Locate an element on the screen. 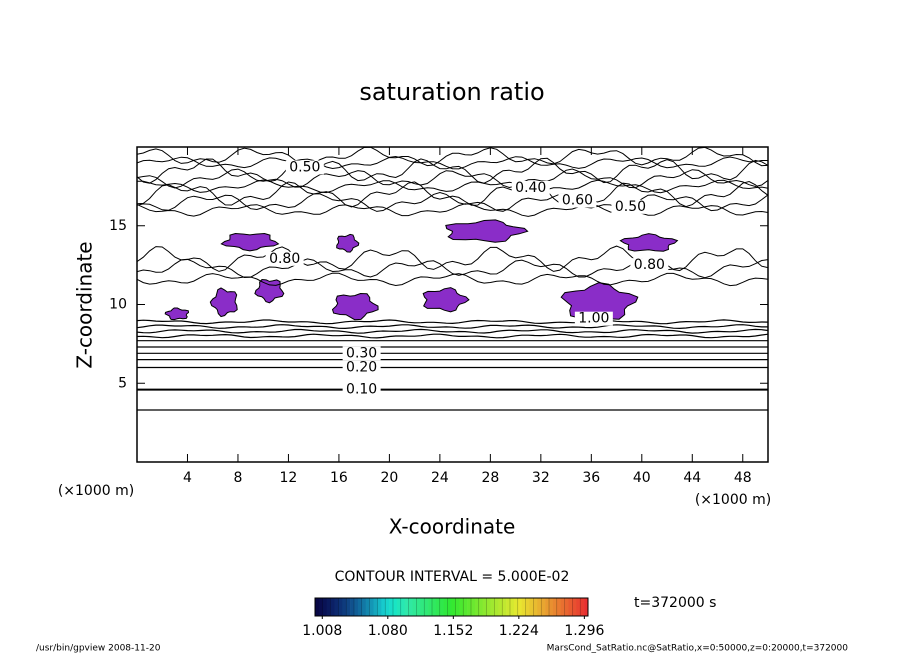 This screenshot has width=904, height=654. chart-title: saturation ratio is located at coordinates (451, 92).